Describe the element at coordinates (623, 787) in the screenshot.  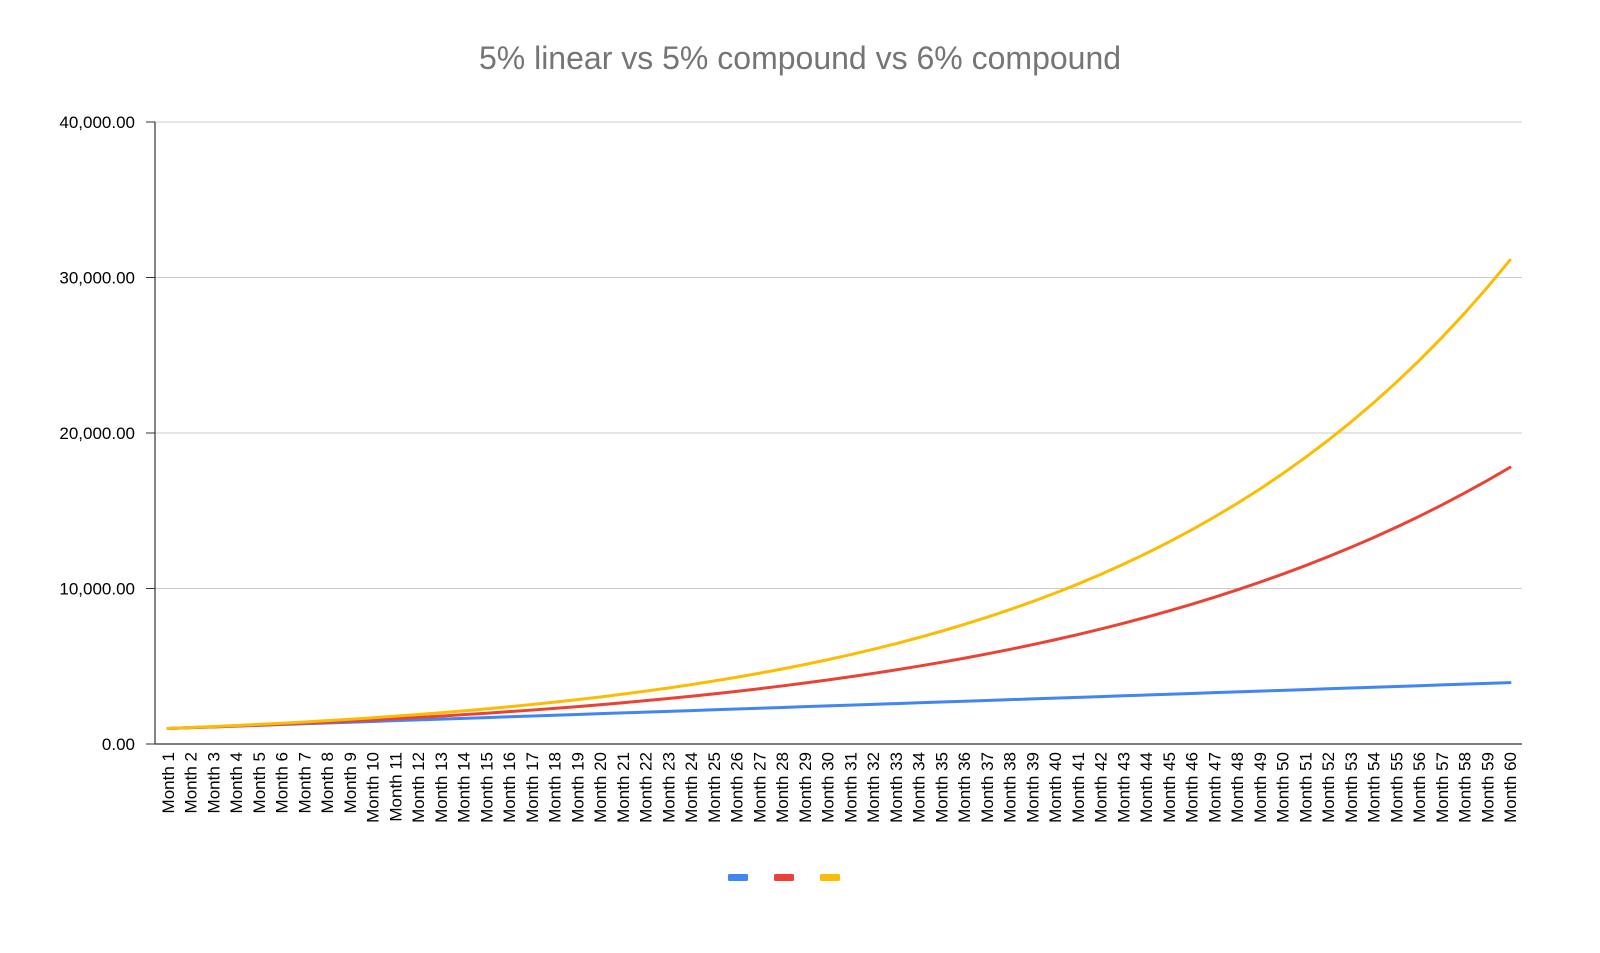
I see `x-tick-label: Month 21` at that location.